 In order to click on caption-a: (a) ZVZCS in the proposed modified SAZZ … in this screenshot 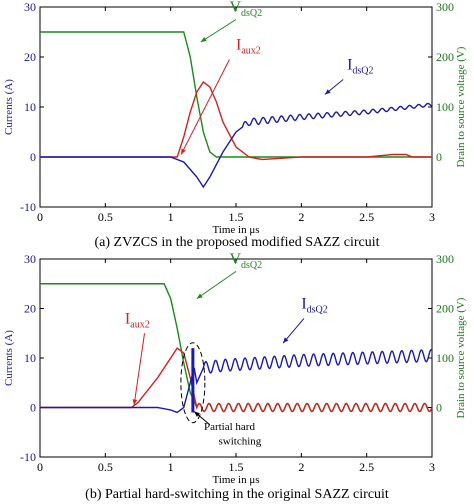, I will do `click(237, 242)`.